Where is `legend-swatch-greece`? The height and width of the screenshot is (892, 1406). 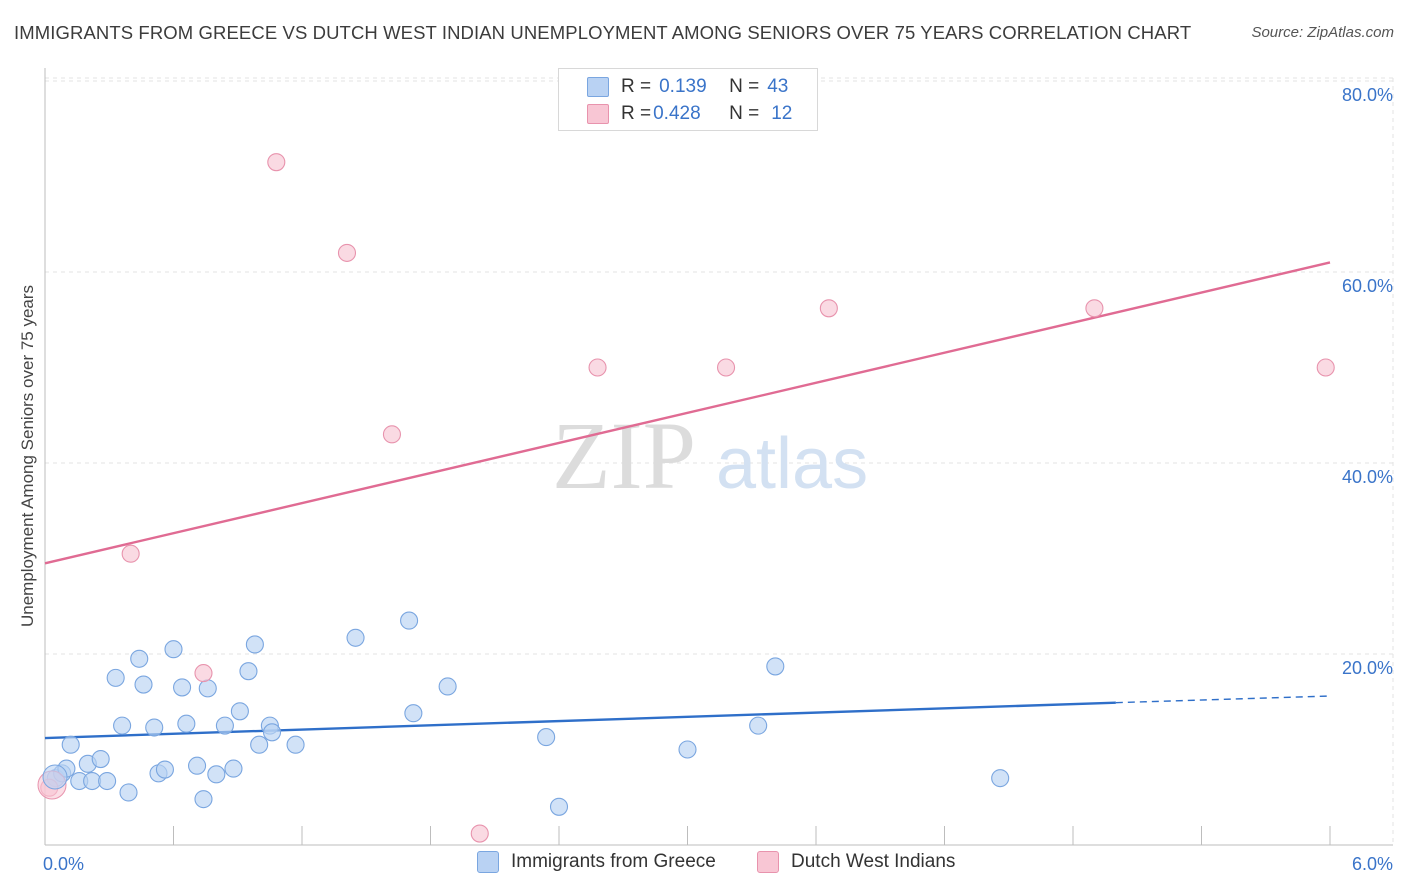 legend-swatch-greece is located at coordinates (598, 87).